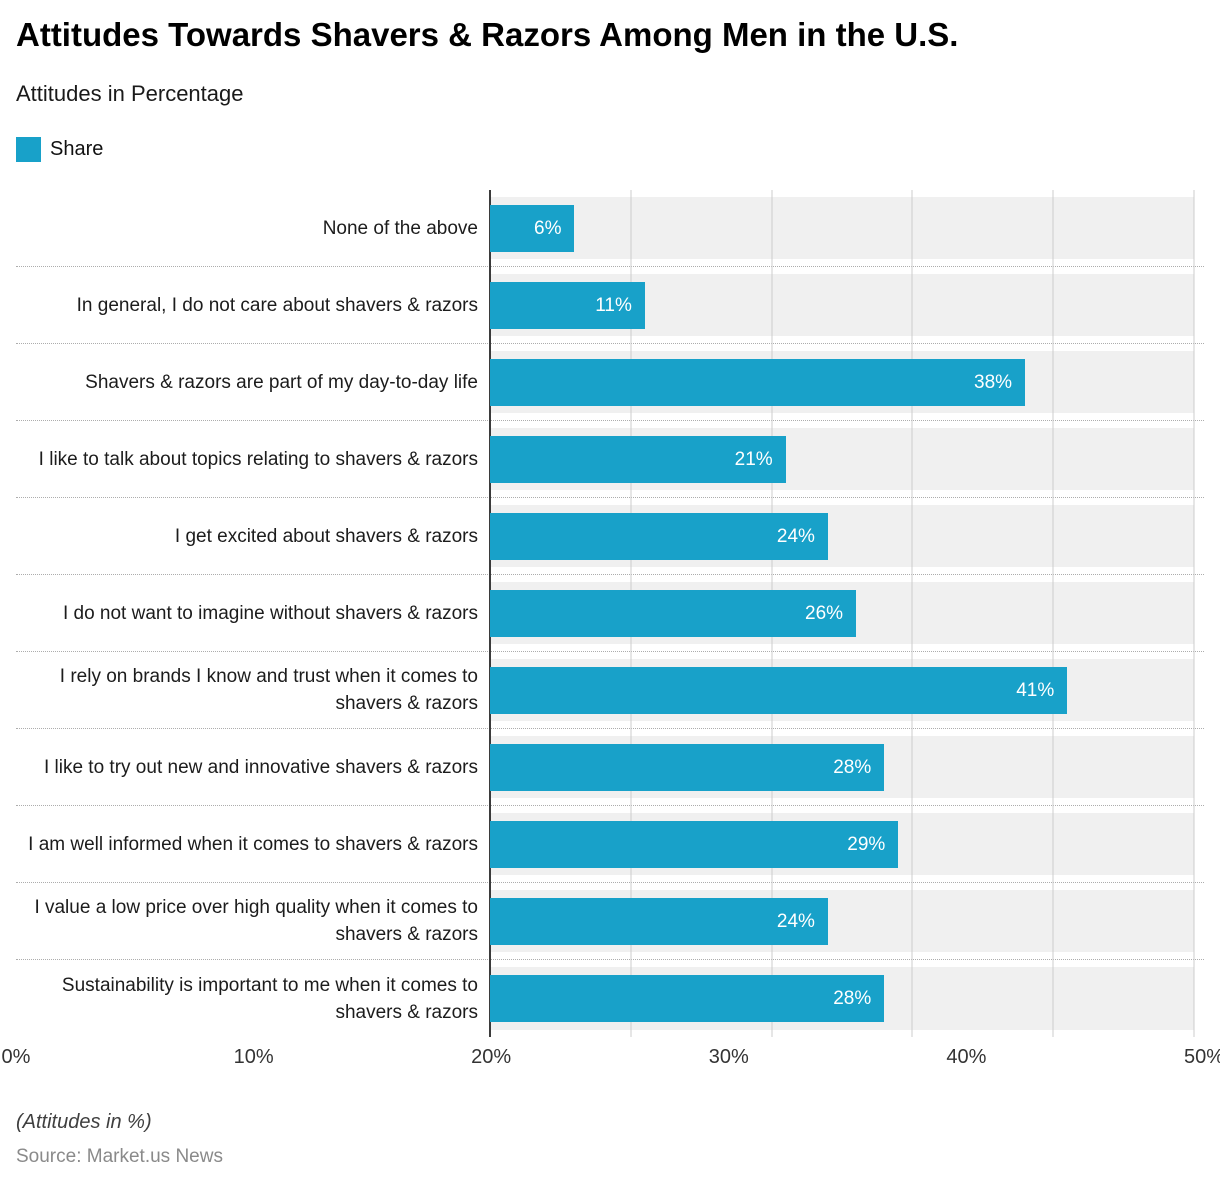 The image size is (1220, 1188). Describe the element at coordinates (1035, 690) in the screenshot. I see `bar-value-label: 41%` at that location.